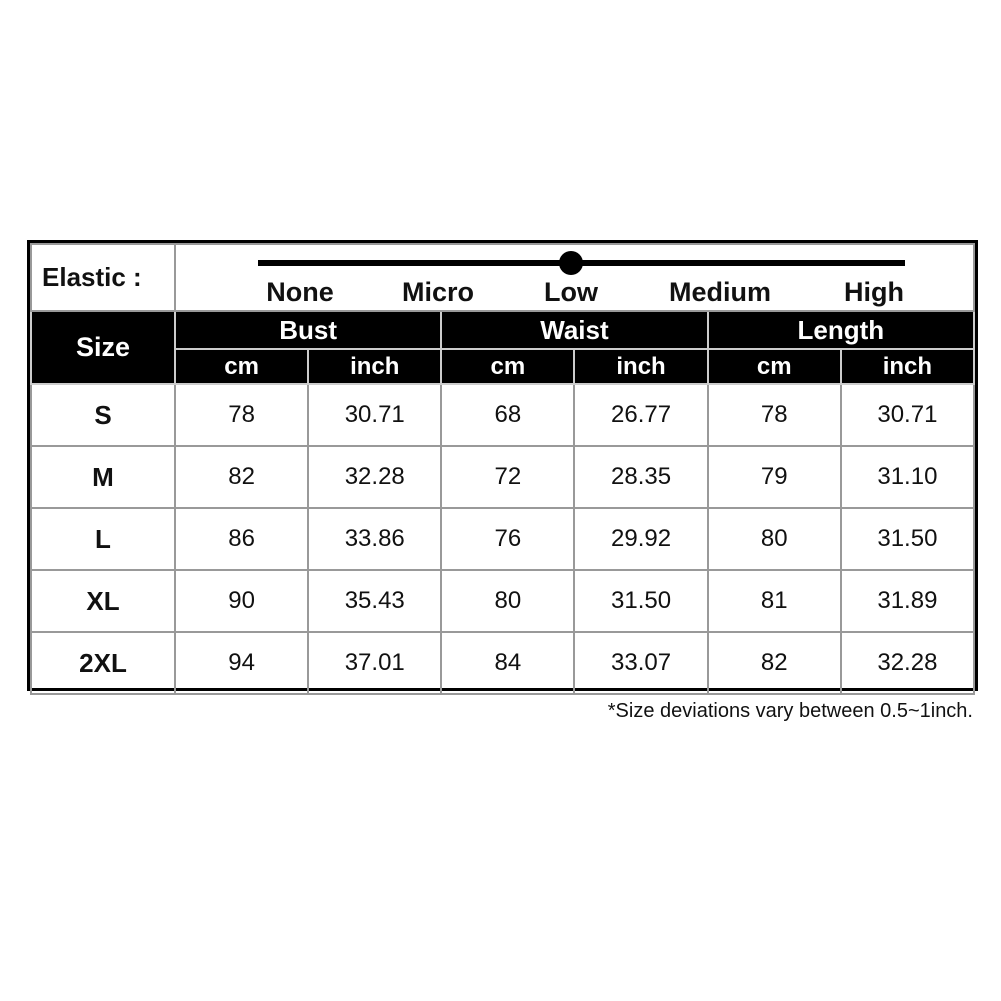  I want to click on measurement-cell: 37.01, so click(375, 663).